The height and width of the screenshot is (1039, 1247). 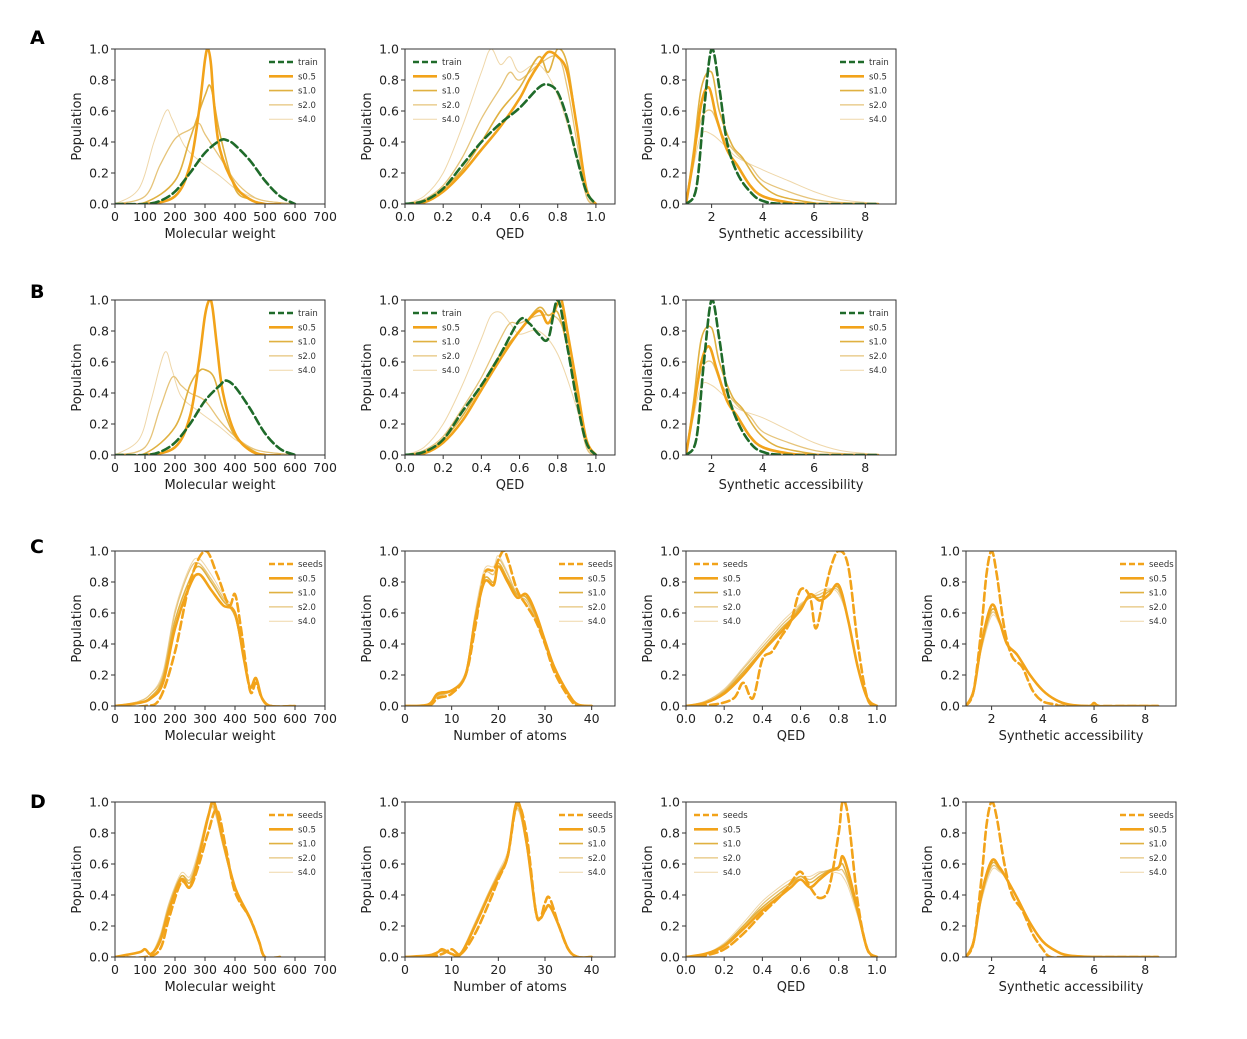 I want to click on x-axis-label: Molecular weight, so click(x=219, y=736).